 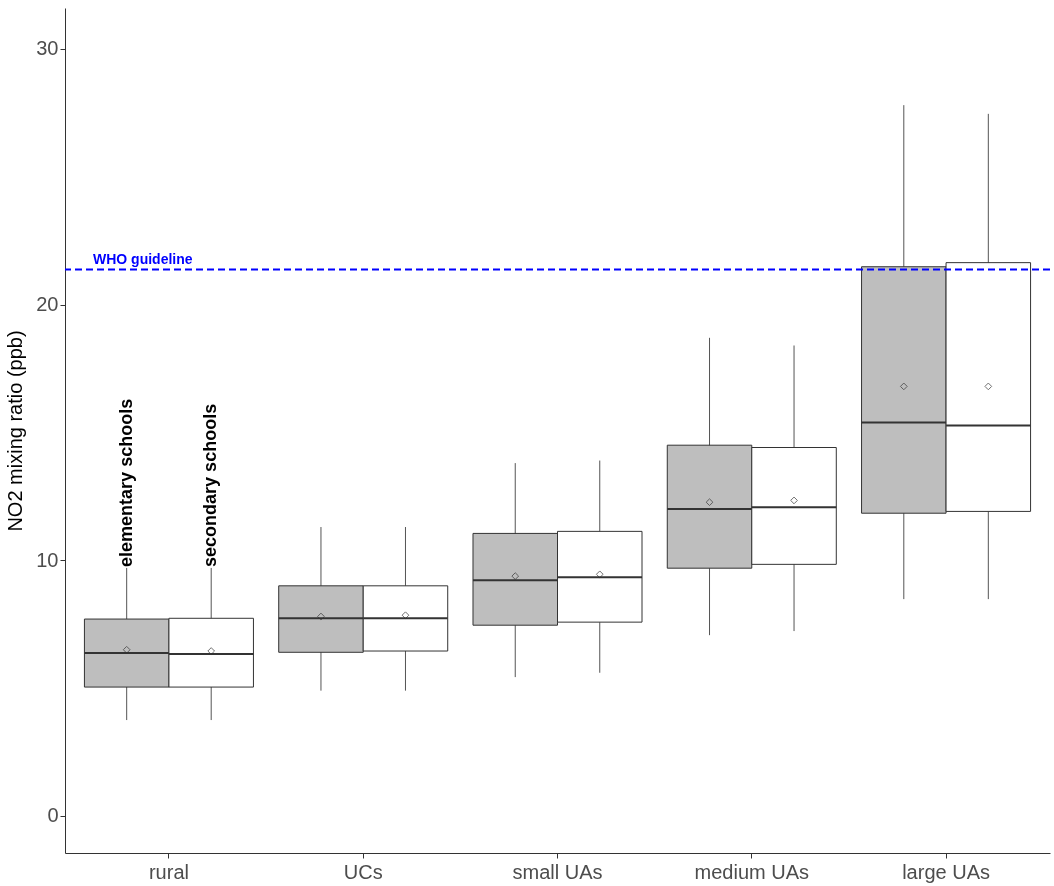 What do you see at coordinates (946, 871) in the screenshot?
I see `x-tick-label: large UAs` at bounding box center [946, 871].